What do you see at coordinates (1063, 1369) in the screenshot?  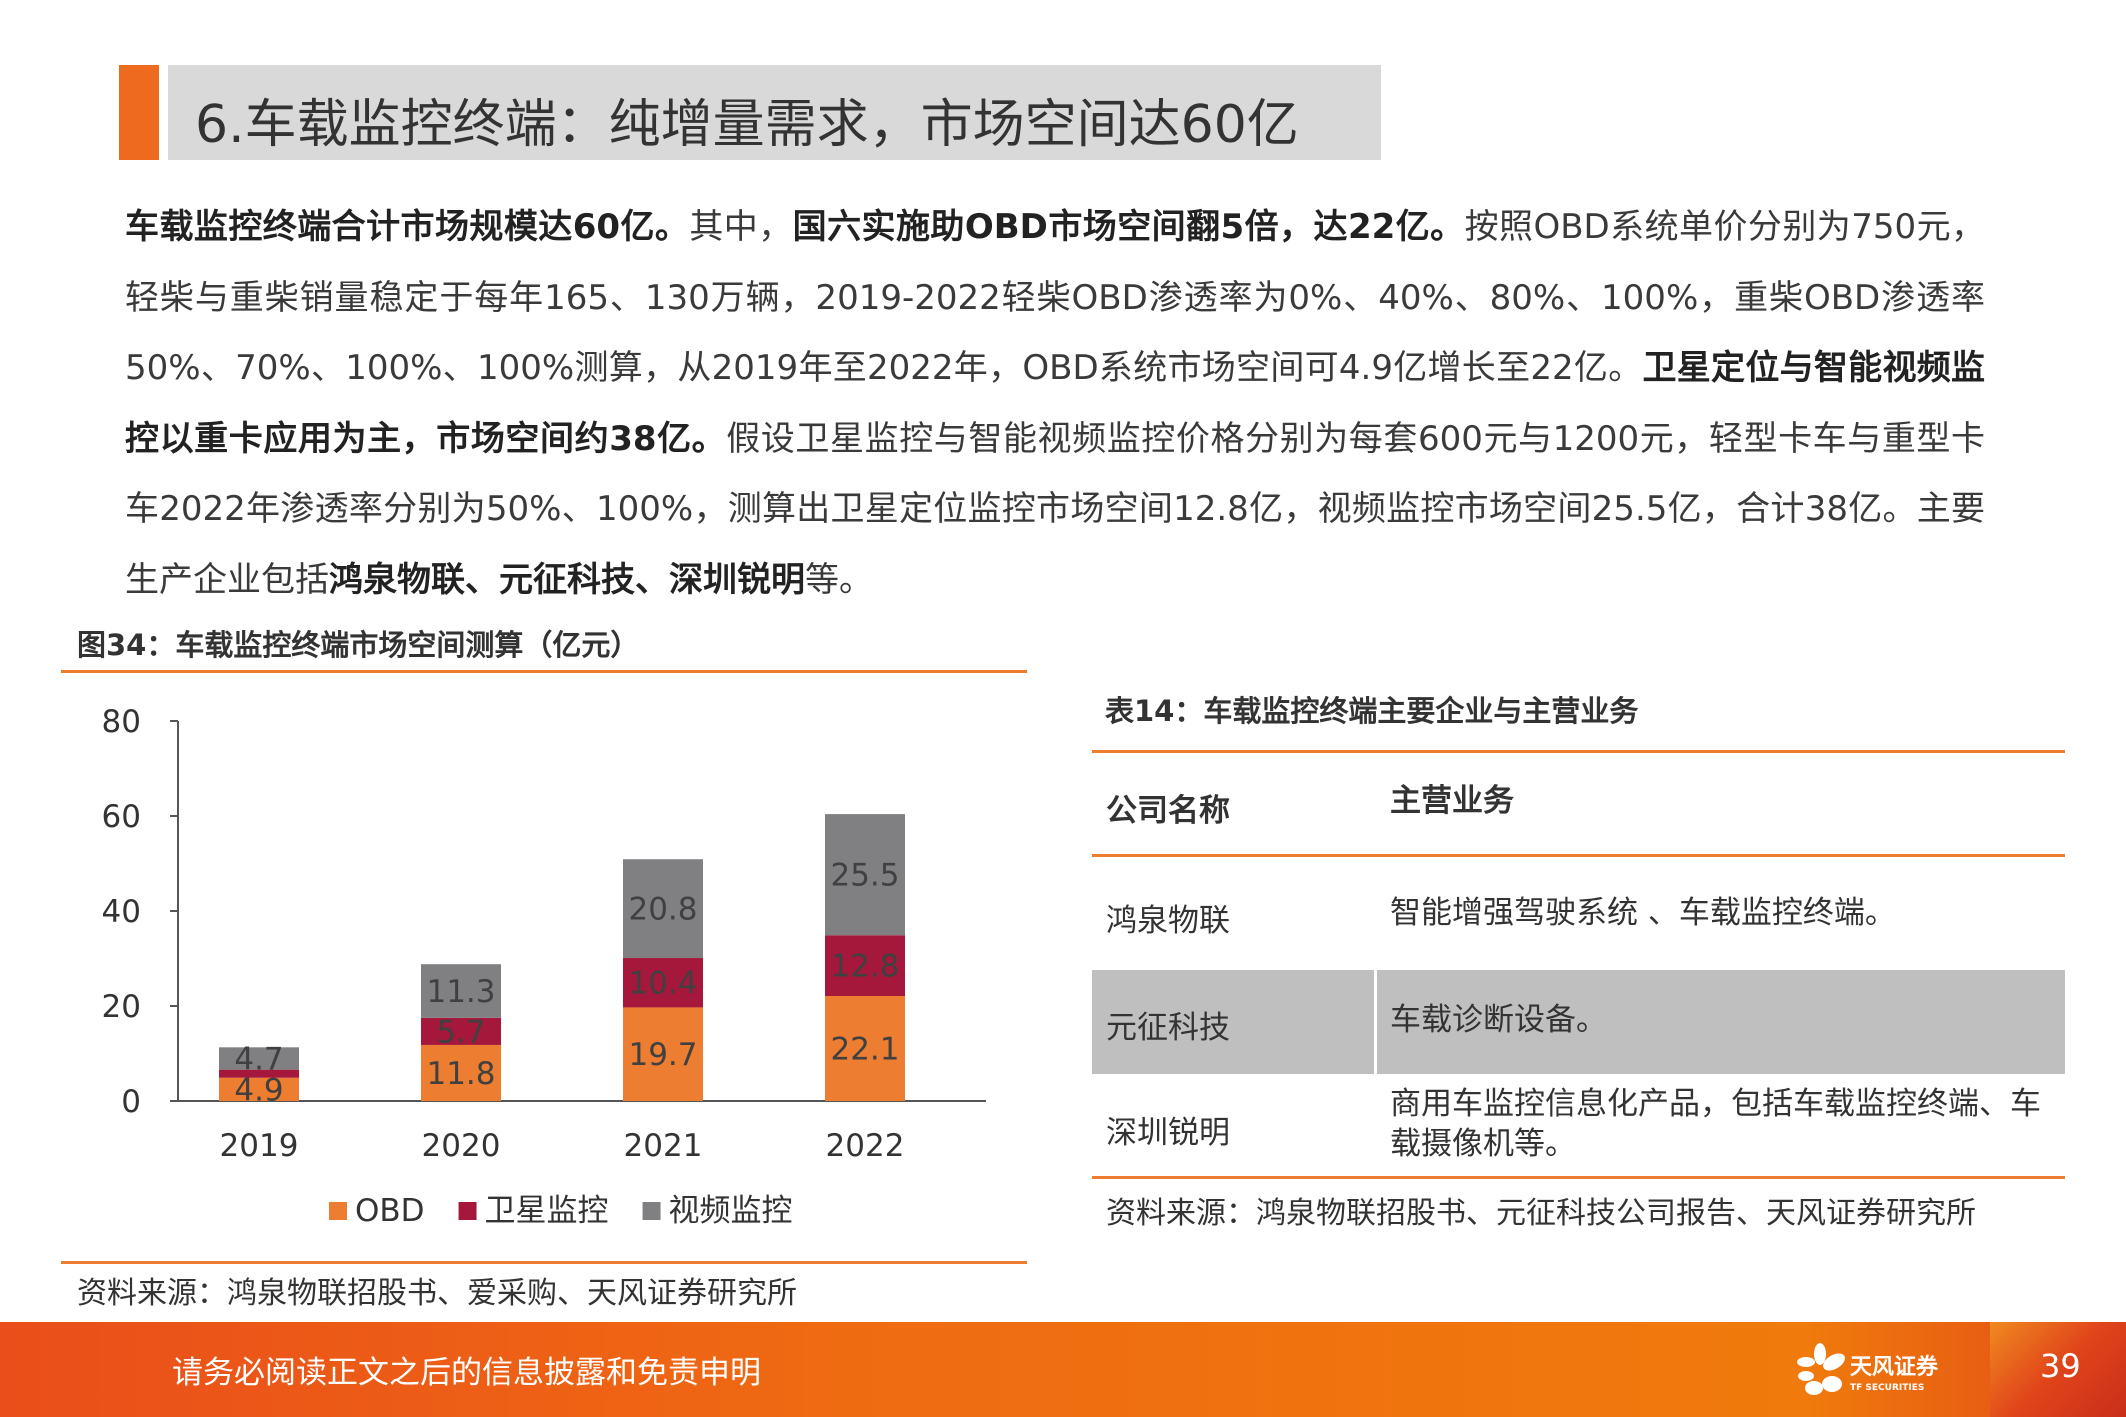 I see `footer-bar` at bounding box center [1063, 1369].